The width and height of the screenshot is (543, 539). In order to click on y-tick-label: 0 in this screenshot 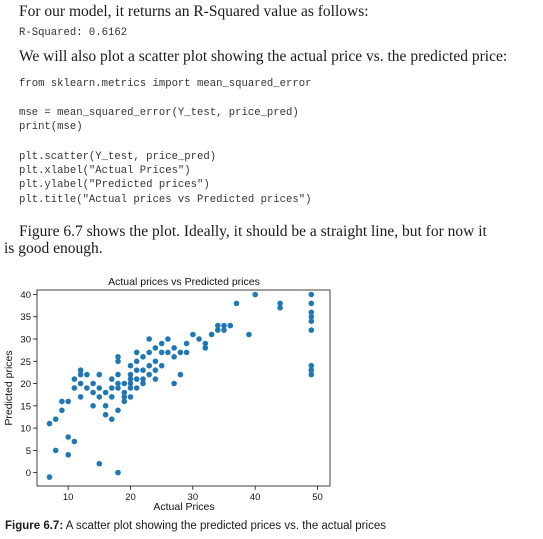, I will do `click(28, 473)`.